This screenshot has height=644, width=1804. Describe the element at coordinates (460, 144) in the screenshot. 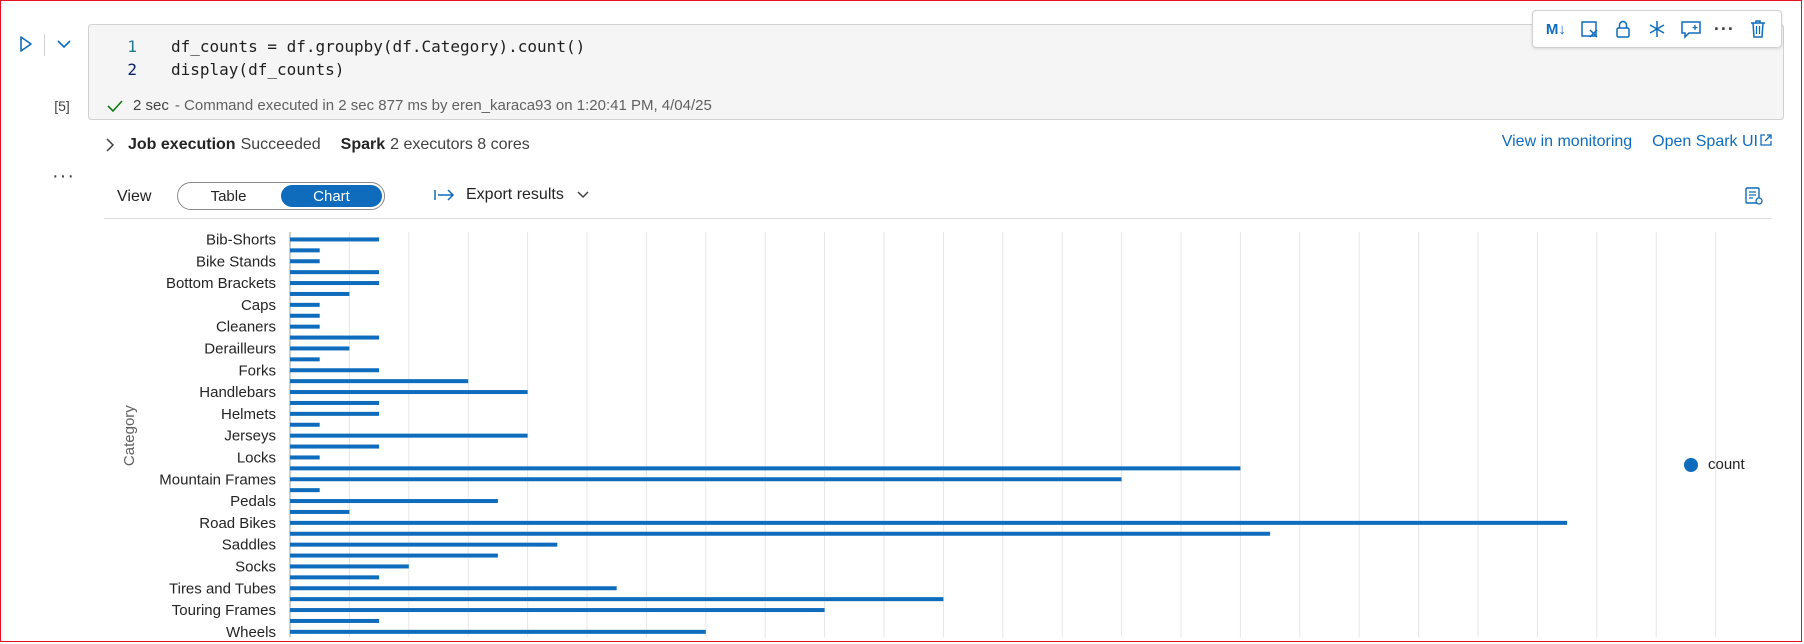

I see `spark-info: 2 executors 8 cores` at that location.